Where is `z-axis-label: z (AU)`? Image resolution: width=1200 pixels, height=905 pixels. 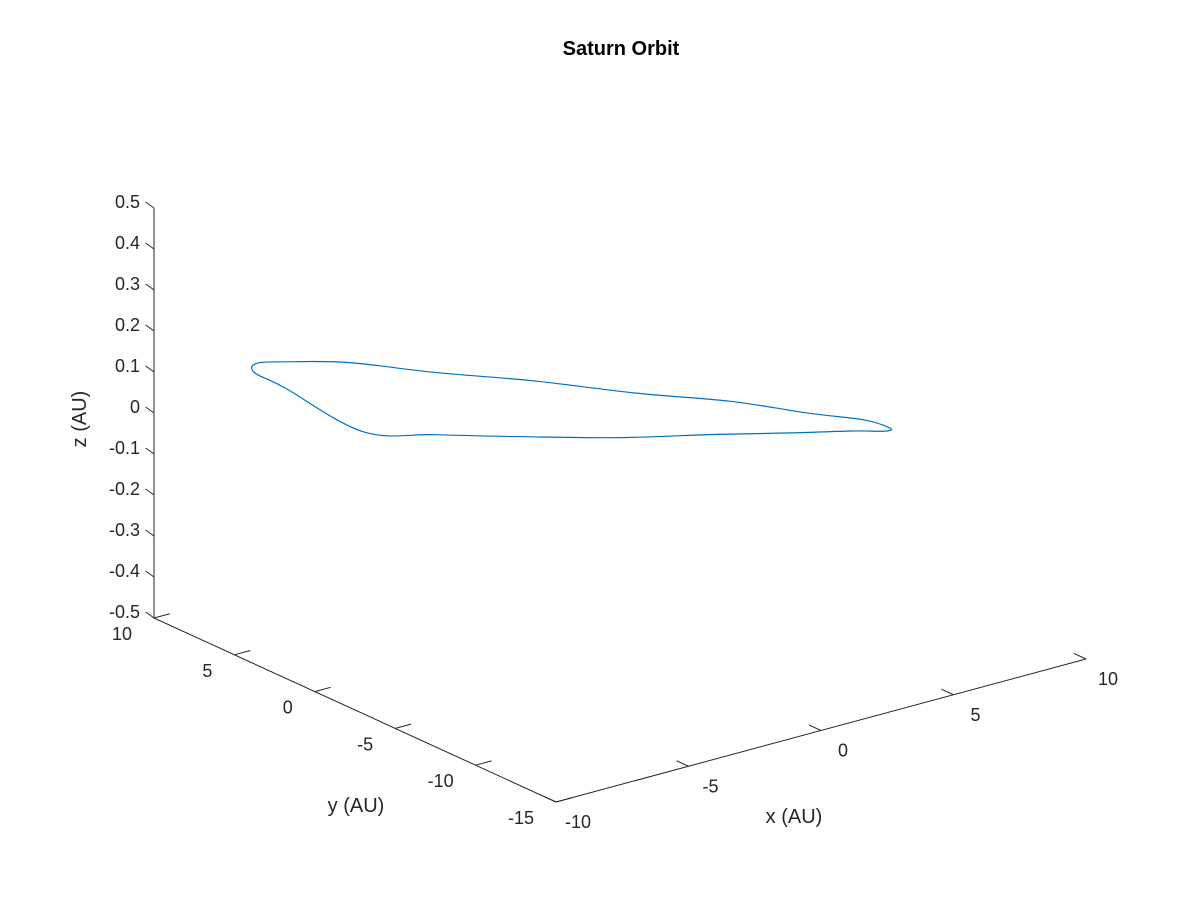
z-axis-label: z (AU) is located at coordinates (80, 419).